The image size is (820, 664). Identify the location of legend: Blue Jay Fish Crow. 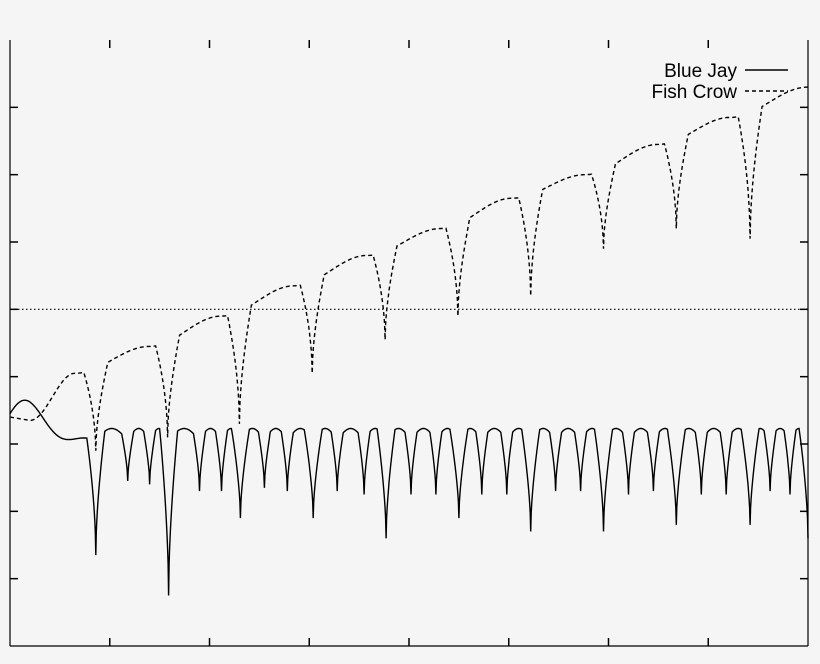
(719, 82).